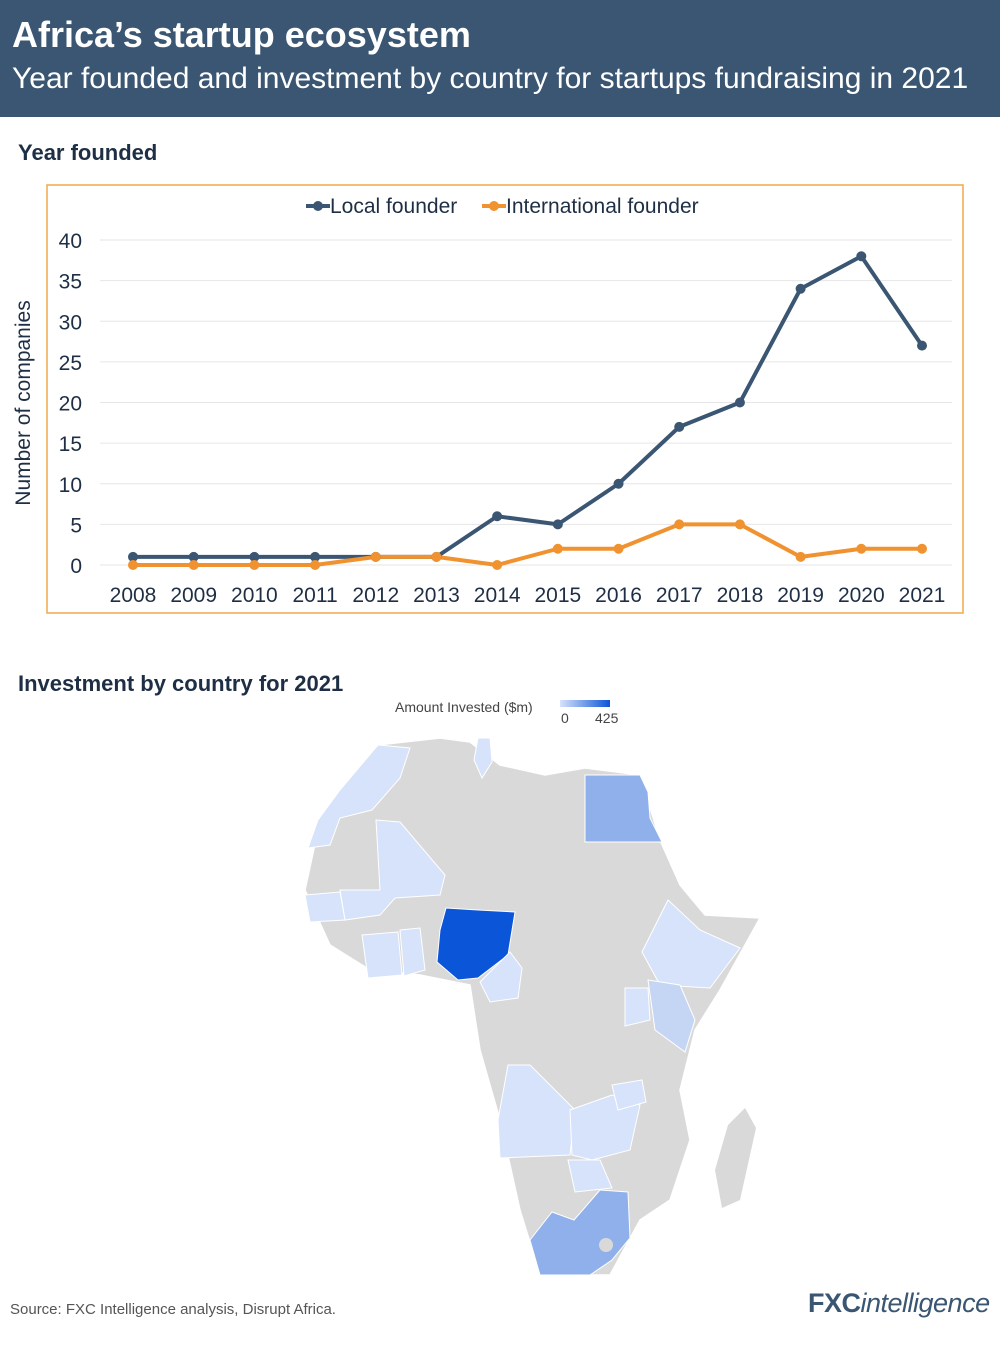 The image size is (1000, 1346). I want to click on y-tick-25: 25, so click(70, 363).